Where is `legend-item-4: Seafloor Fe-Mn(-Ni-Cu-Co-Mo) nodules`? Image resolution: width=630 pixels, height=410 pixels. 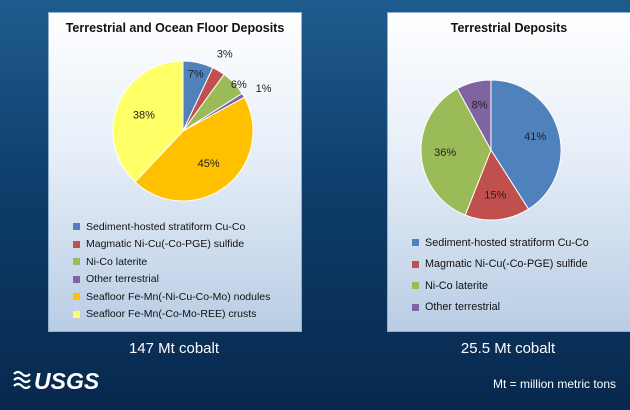 legend-item-4: Seafloor Fe-Mn(-Ni-Cu-Co-Mo) nodules is located at coordinates (171, 297).